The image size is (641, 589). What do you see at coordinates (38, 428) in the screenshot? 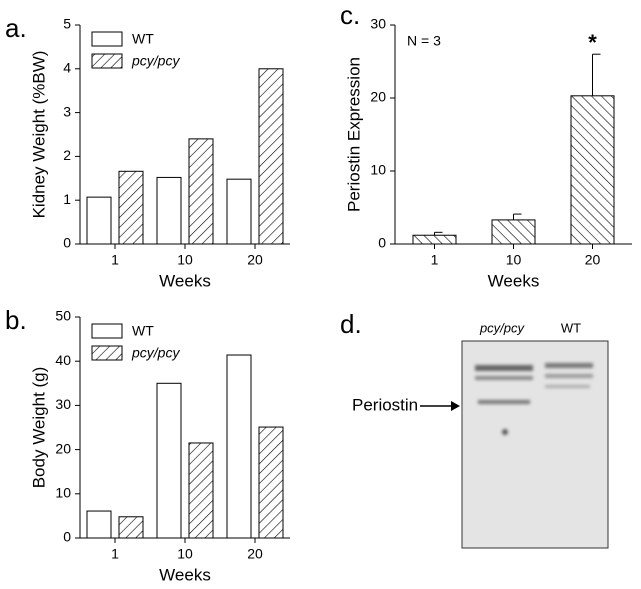
I see `y-axis-label: Body Weight (g)` at bounding box center [38, 428].